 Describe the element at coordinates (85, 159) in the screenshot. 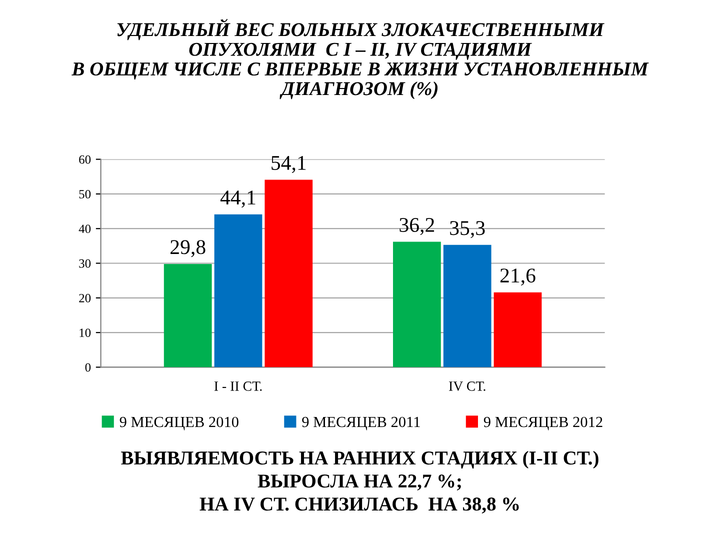

I see `y-tick-label: 60` at that location.